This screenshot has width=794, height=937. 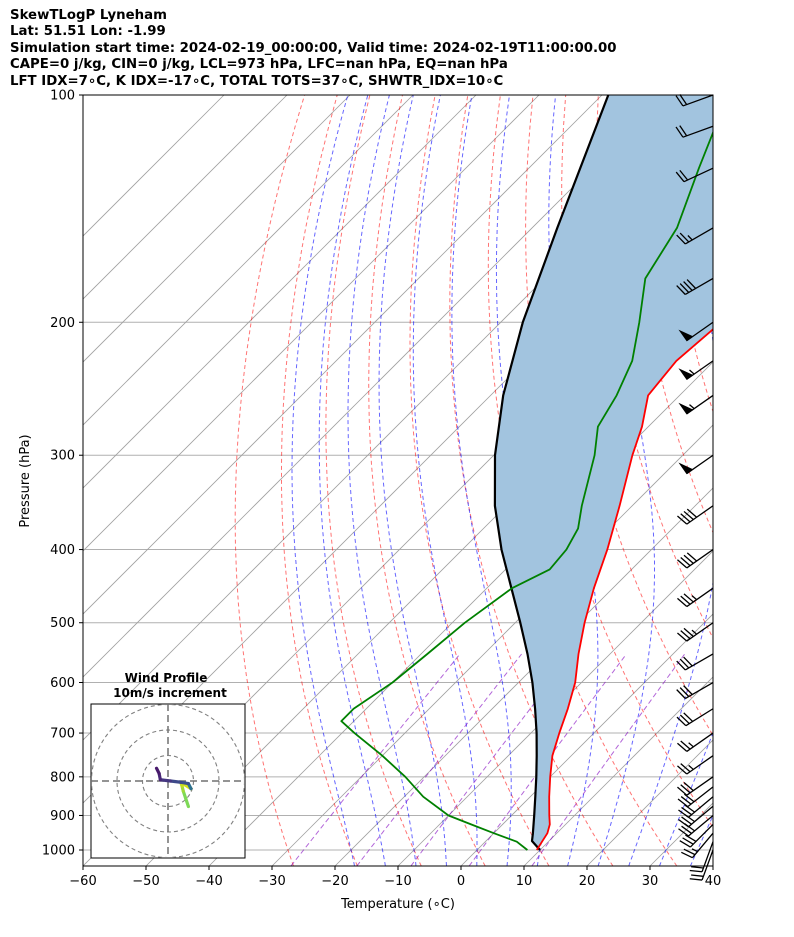 I want to click on x-tick-label: −40, so click(x=208, y=881).